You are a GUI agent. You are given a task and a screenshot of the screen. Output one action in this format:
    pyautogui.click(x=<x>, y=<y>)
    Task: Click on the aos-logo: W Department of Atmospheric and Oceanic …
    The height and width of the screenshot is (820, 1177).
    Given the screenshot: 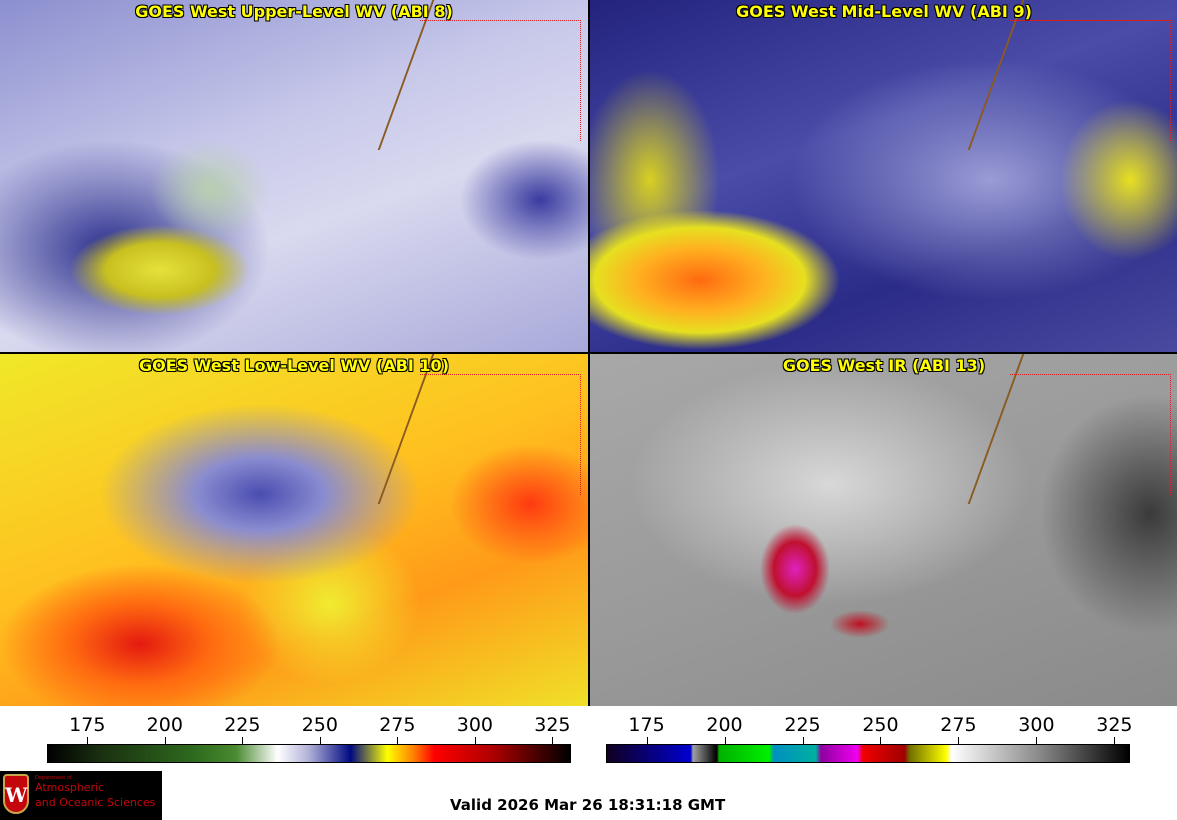 What is the action you would take?
    pyautogui.click(x=81, y=795)
    